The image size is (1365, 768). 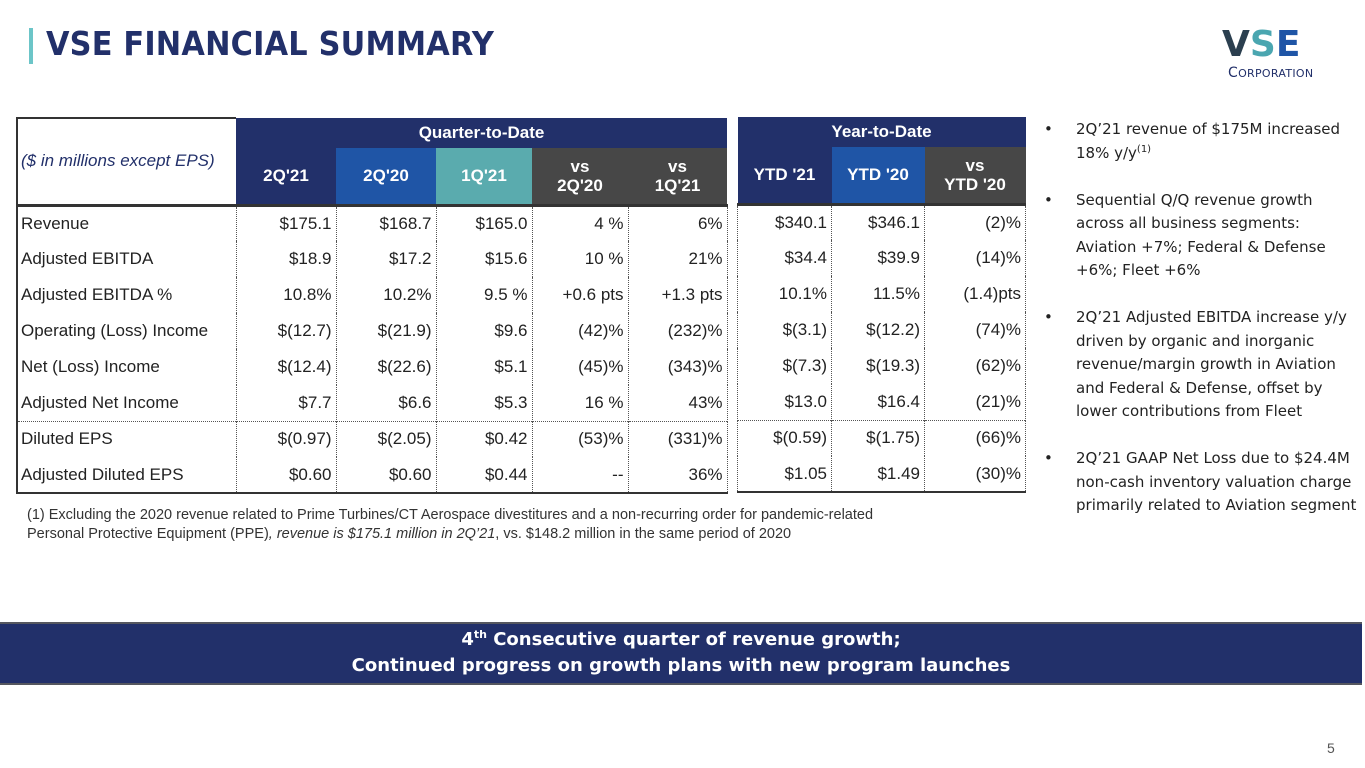 I want to click on cell-value: $165.0, so click(x=483, y=222).